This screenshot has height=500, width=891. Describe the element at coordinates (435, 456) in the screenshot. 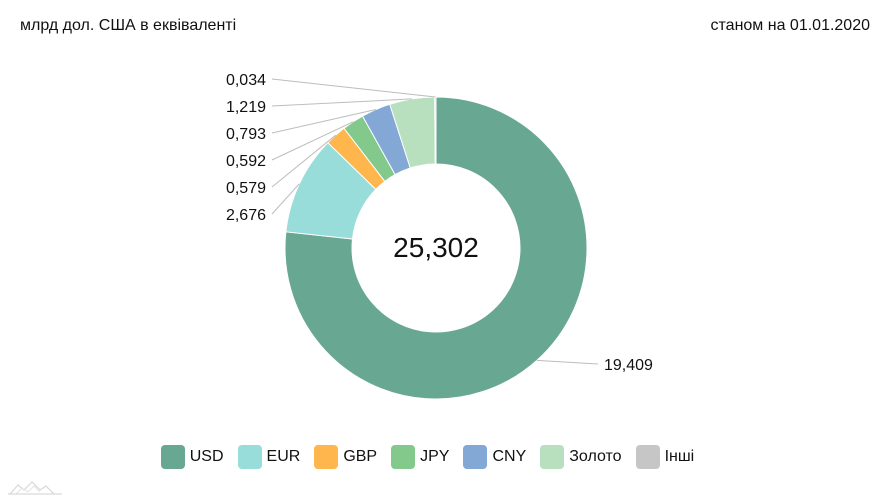

I see `legend-label: JPY` at that location.